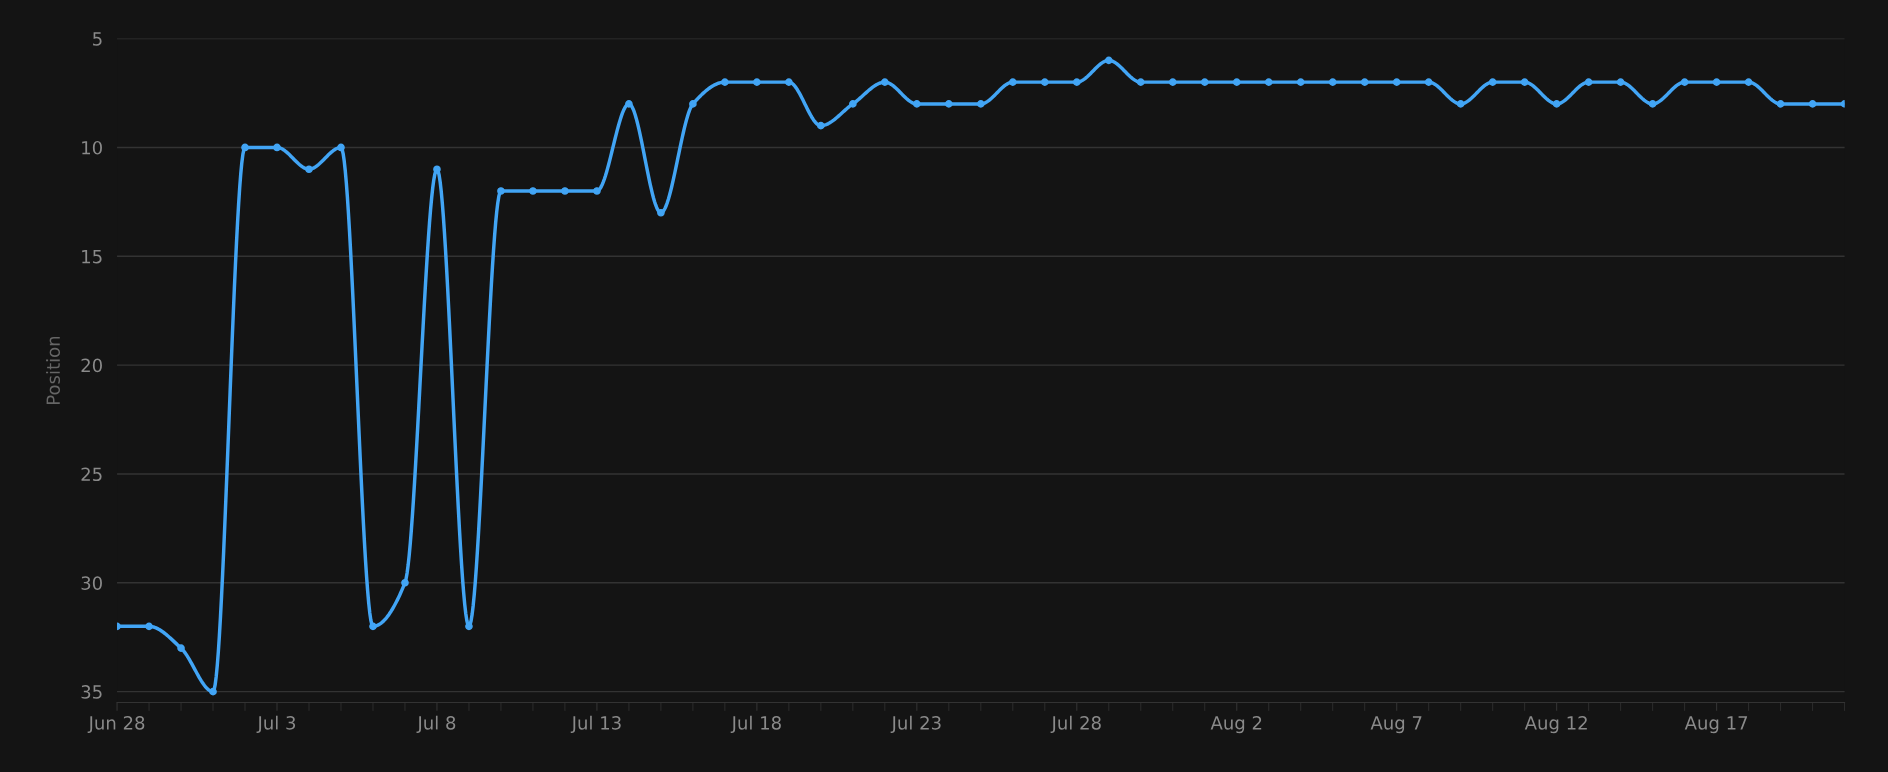 Image resolution: width=1888 pixels, height=772 pixels. What do you see at coordinates (92, 147) in the screenshot?
I see `y-tick-label: 10` at bounding box center [92, 147].